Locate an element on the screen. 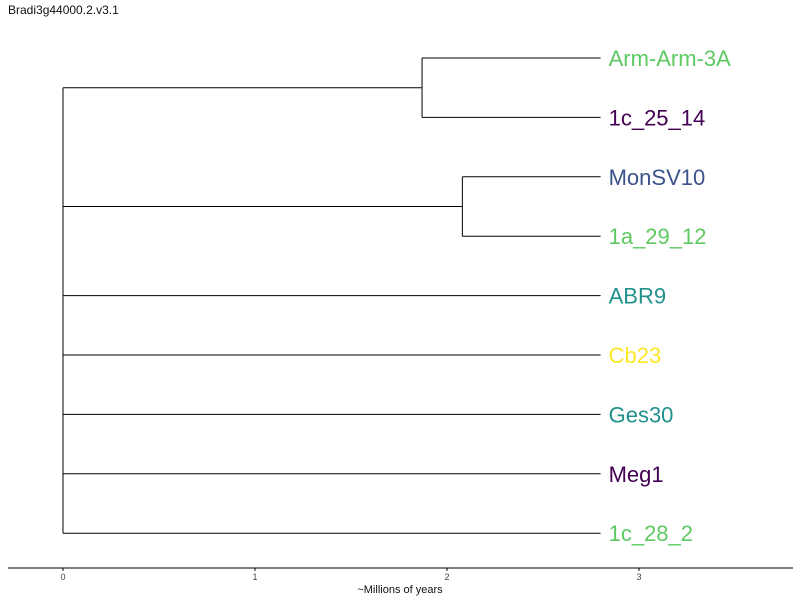 The image size is (800, 600). leaf-label: Arm-Arm-3A is located at coordinates (670, 58).